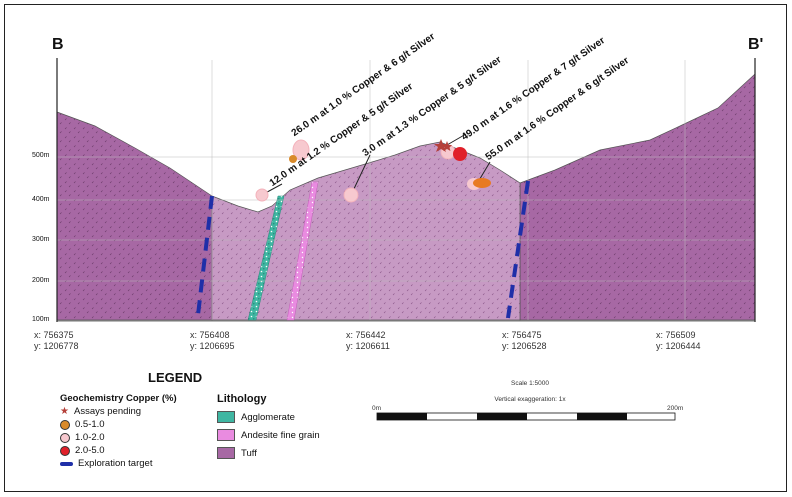 This screenshot has height=497, width=792. What do you see at coordinates (482, 183) in the screenshot?
I see `intercept-55m-orange` at bounding box center [482, 183].